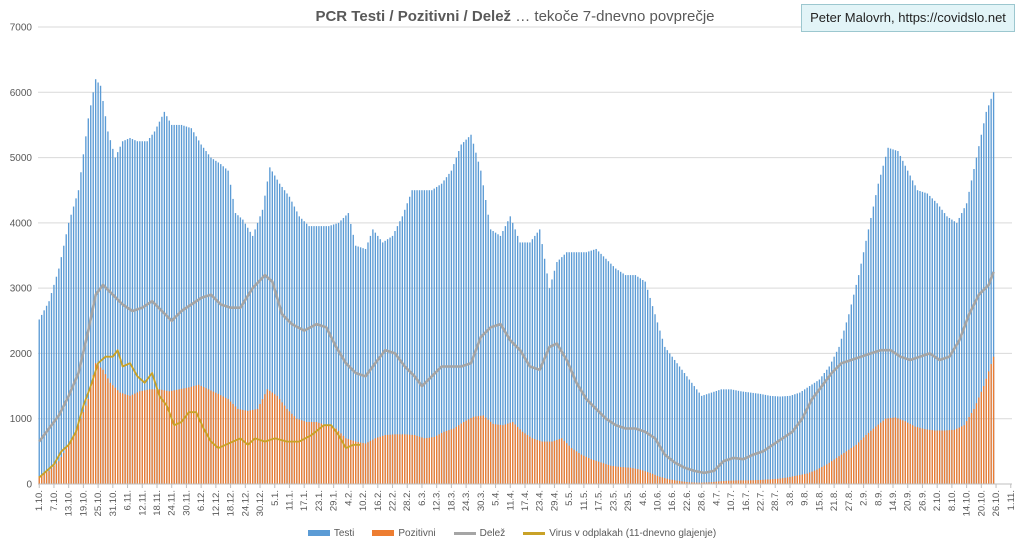 The width and height of the screenshot is (1024, 550). I want to click on x-tick-label: 28.6., so click(702, 500).